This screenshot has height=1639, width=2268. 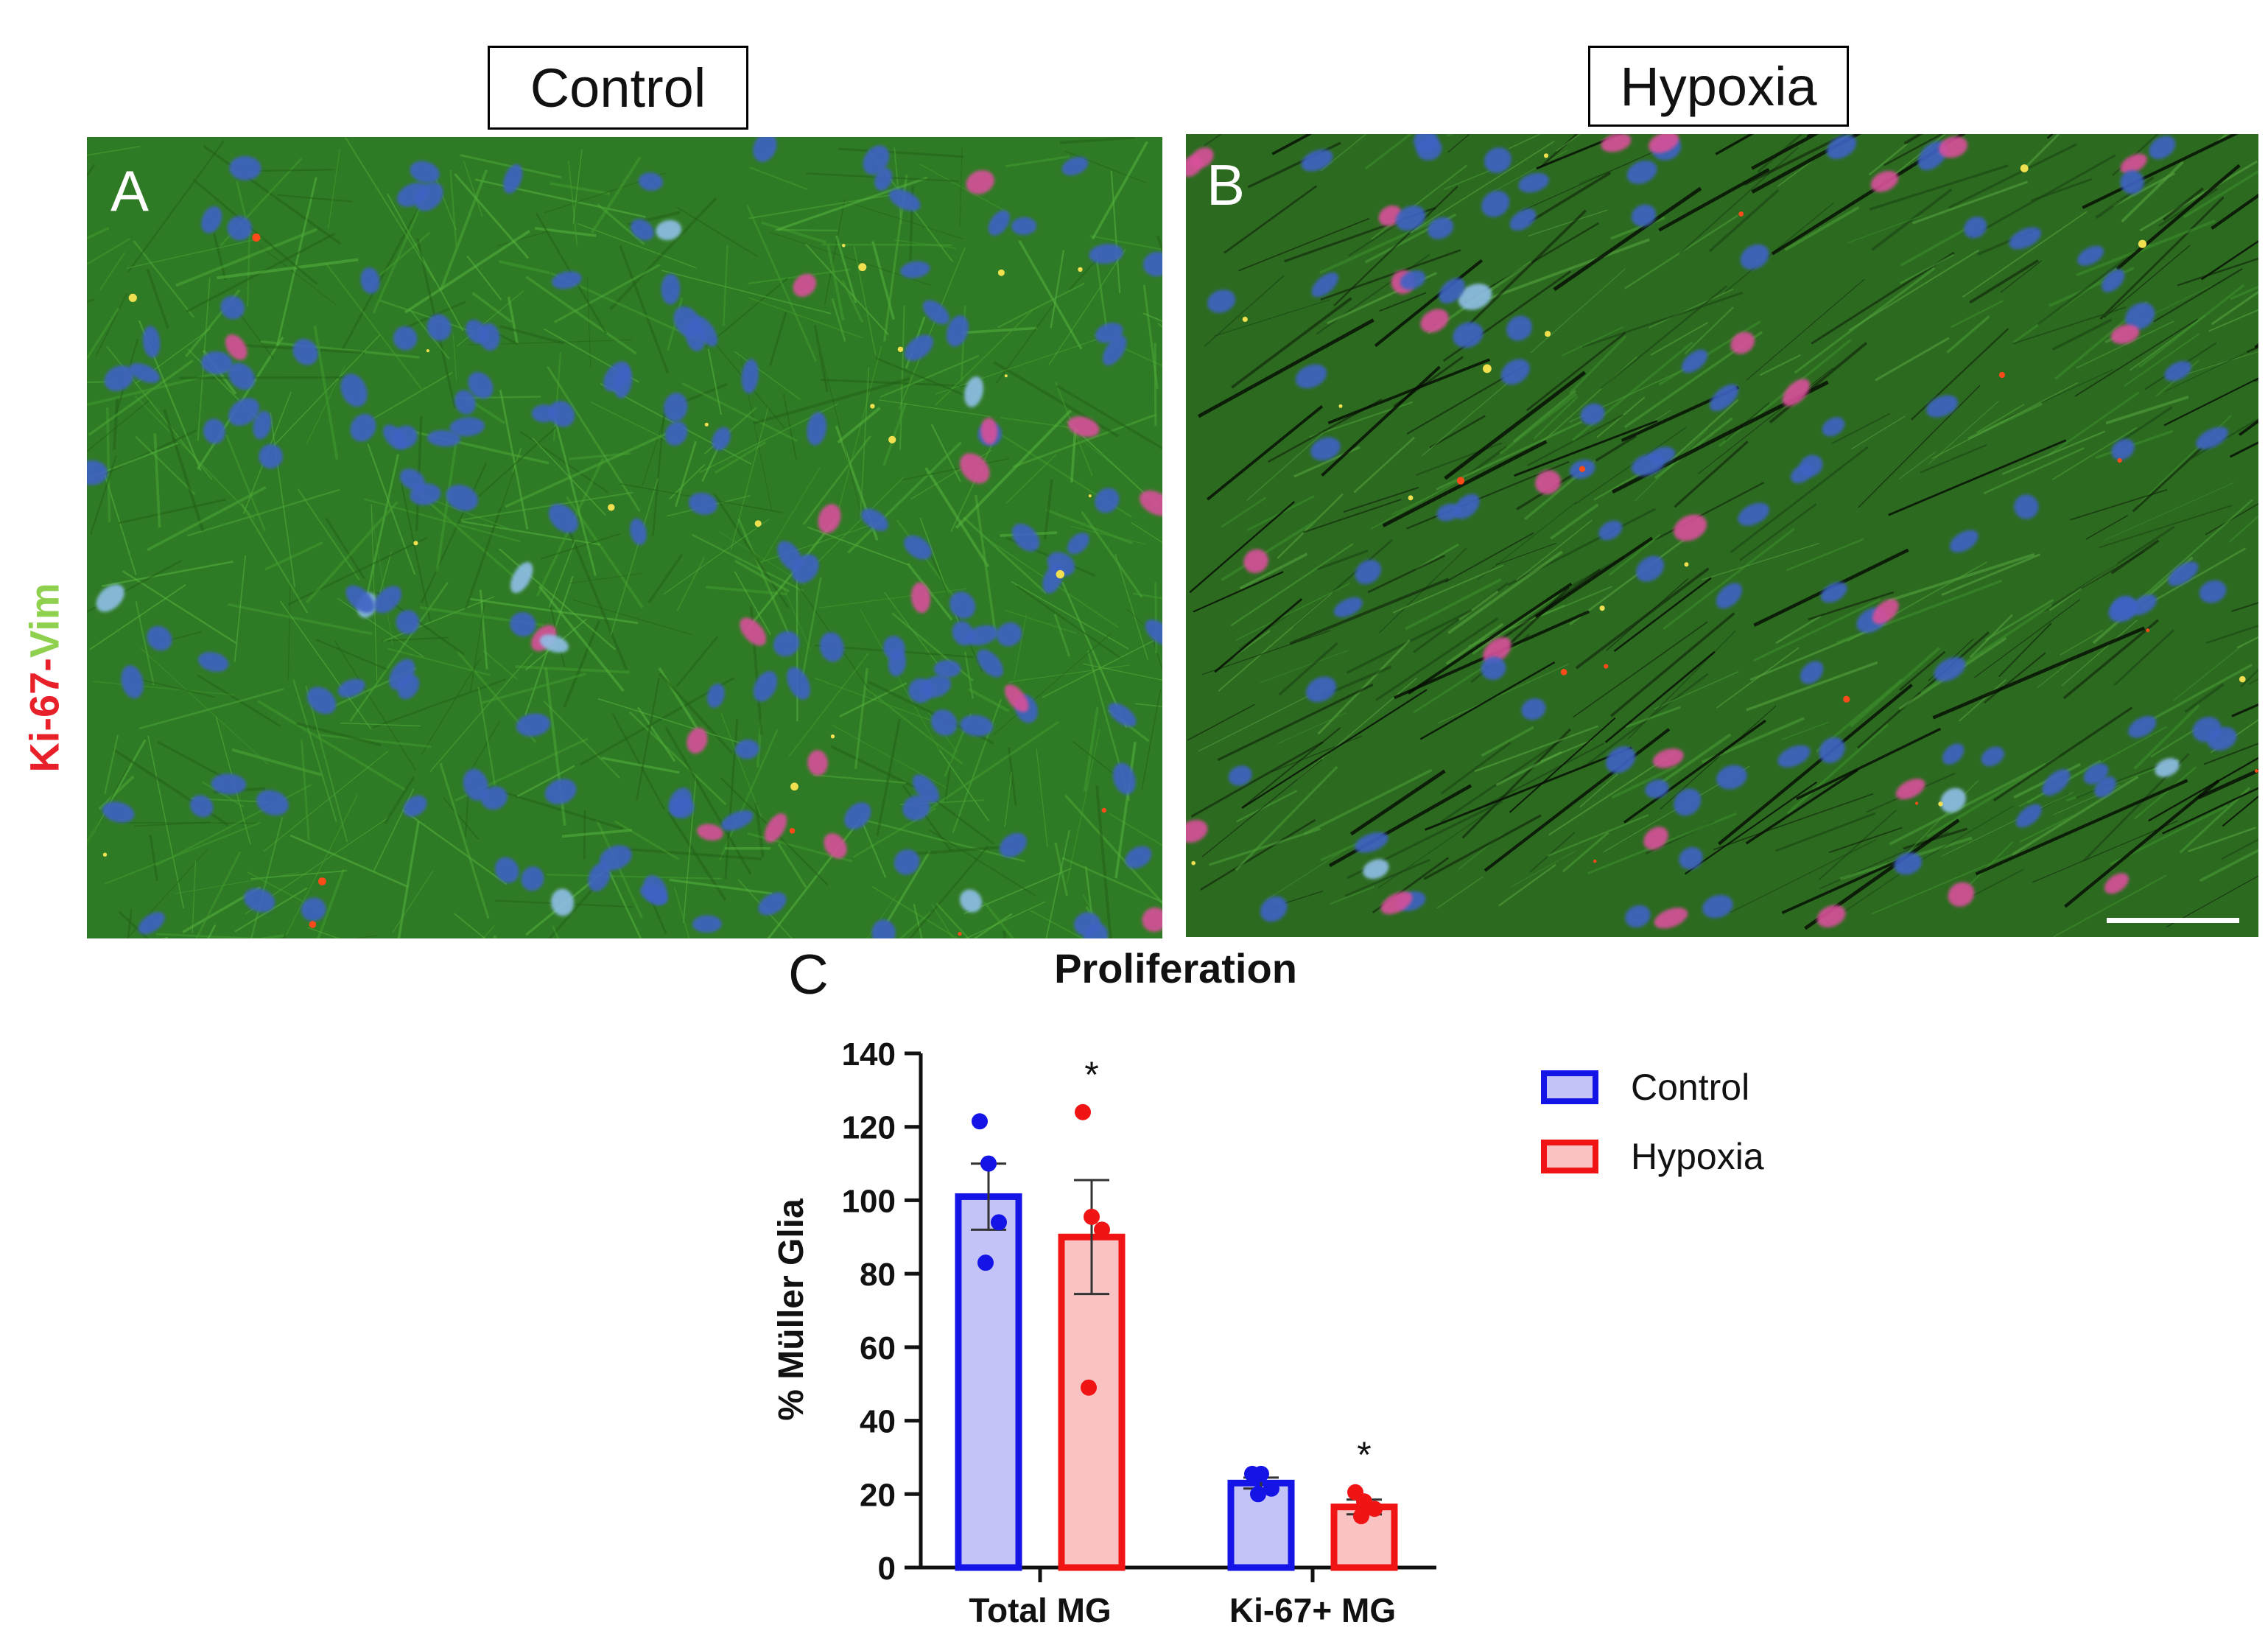 What do you see at coordinates (130, 190) in the screenshot?
I see `panel-letter-a: A` at bounding box center [130, 190].